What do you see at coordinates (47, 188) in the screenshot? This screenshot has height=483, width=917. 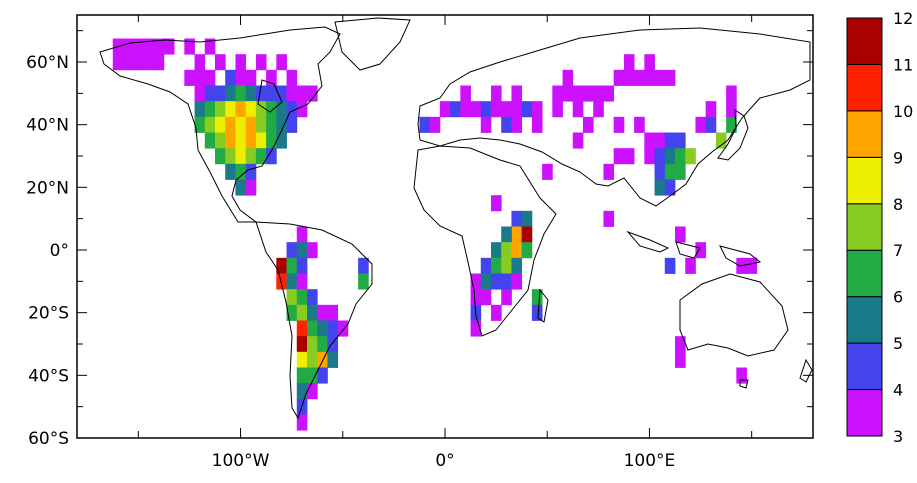 I see `y-tick-label: 20°N` at bounding box center [47, 188].